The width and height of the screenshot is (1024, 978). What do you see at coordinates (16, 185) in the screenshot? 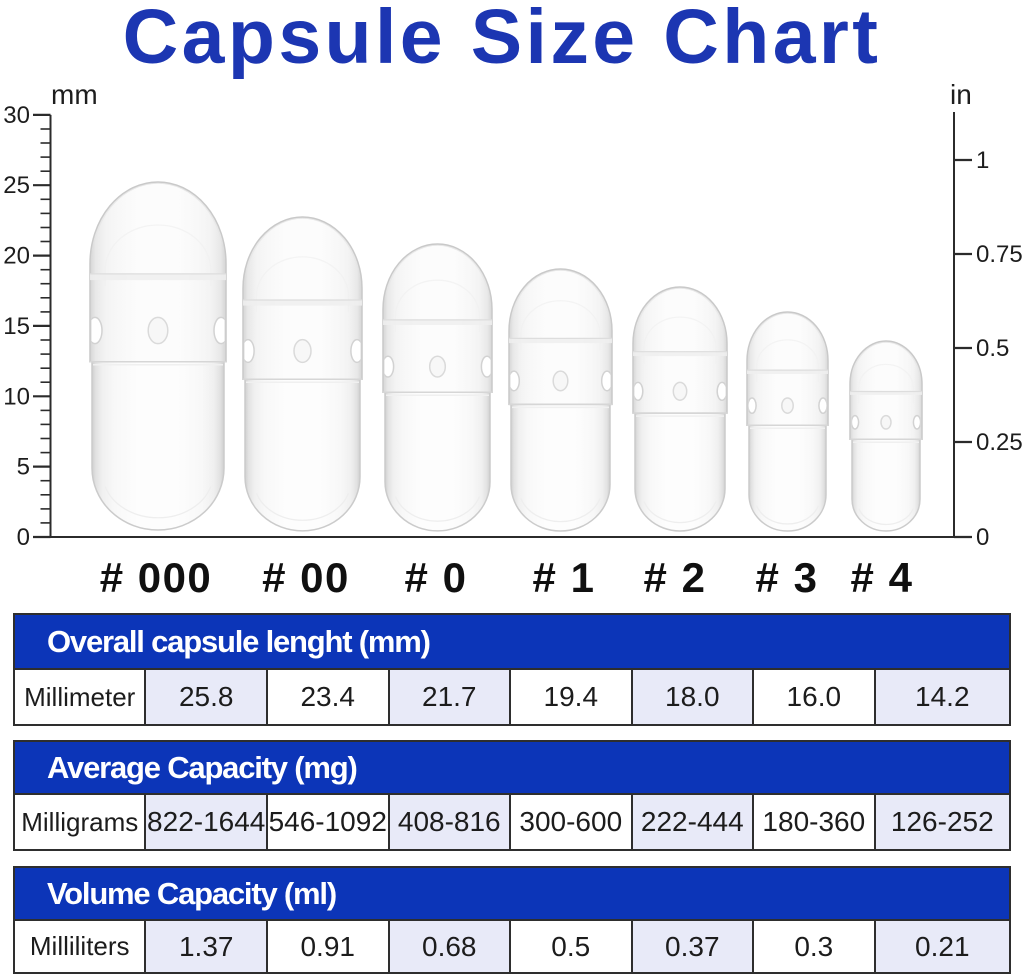
I see `svg-text: 25` at bounding box center [16, 185].